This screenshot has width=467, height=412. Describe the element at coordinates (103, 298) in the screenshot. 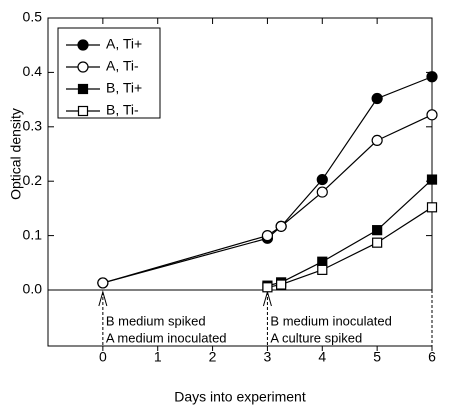

I see `annotation-arrow` at that location.